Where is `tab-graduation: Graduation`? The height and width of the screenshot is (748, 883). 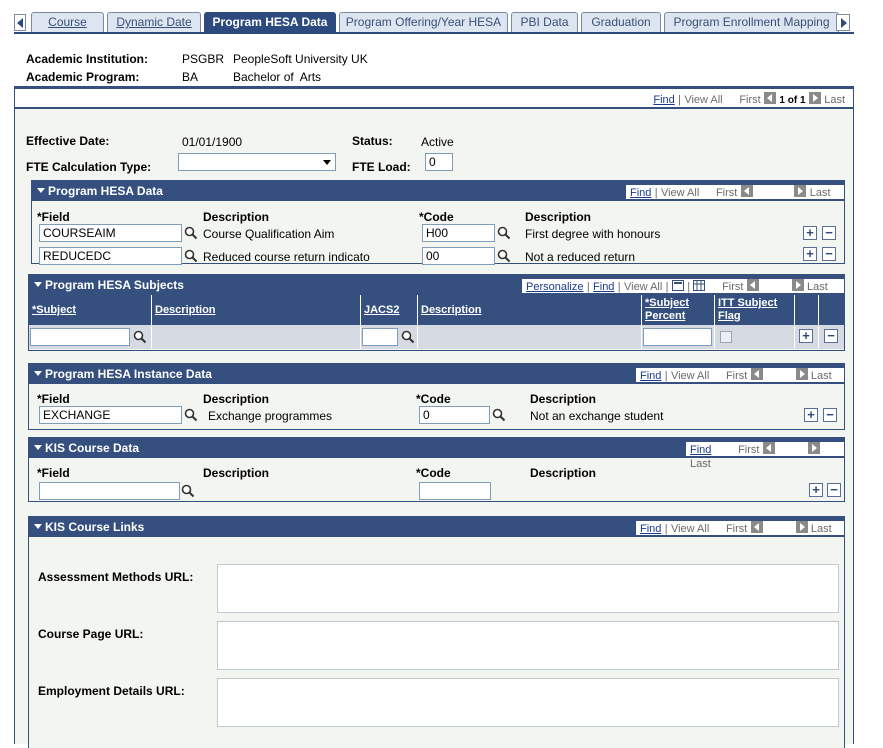 tab-graduation: Graduation is located at coordinates (621, 22).